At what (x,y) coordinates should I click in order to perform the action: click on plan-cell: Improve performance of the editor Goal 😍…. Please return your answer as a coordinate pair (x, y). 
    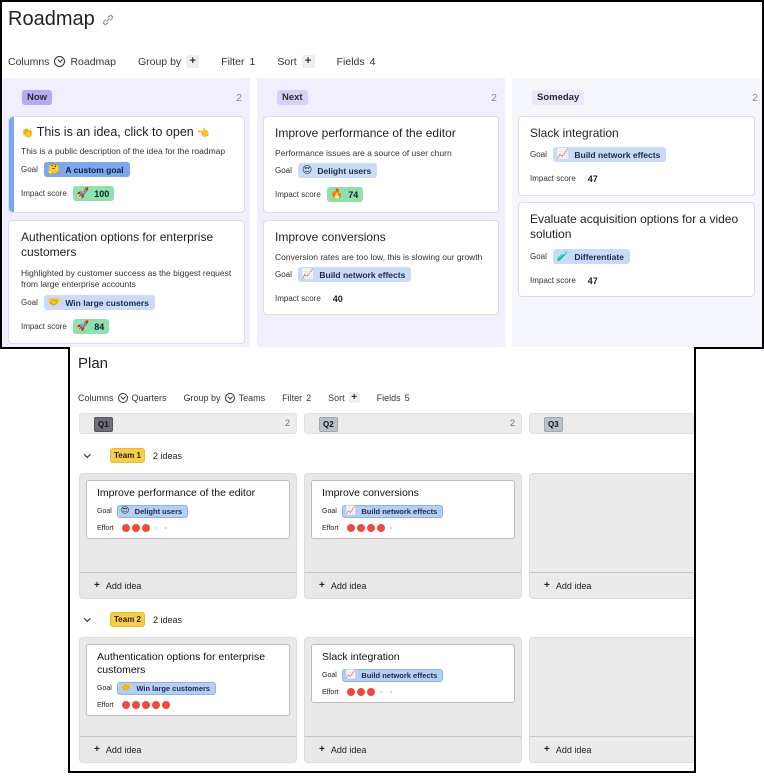
    Looking at the image, I should click on (188, 536).